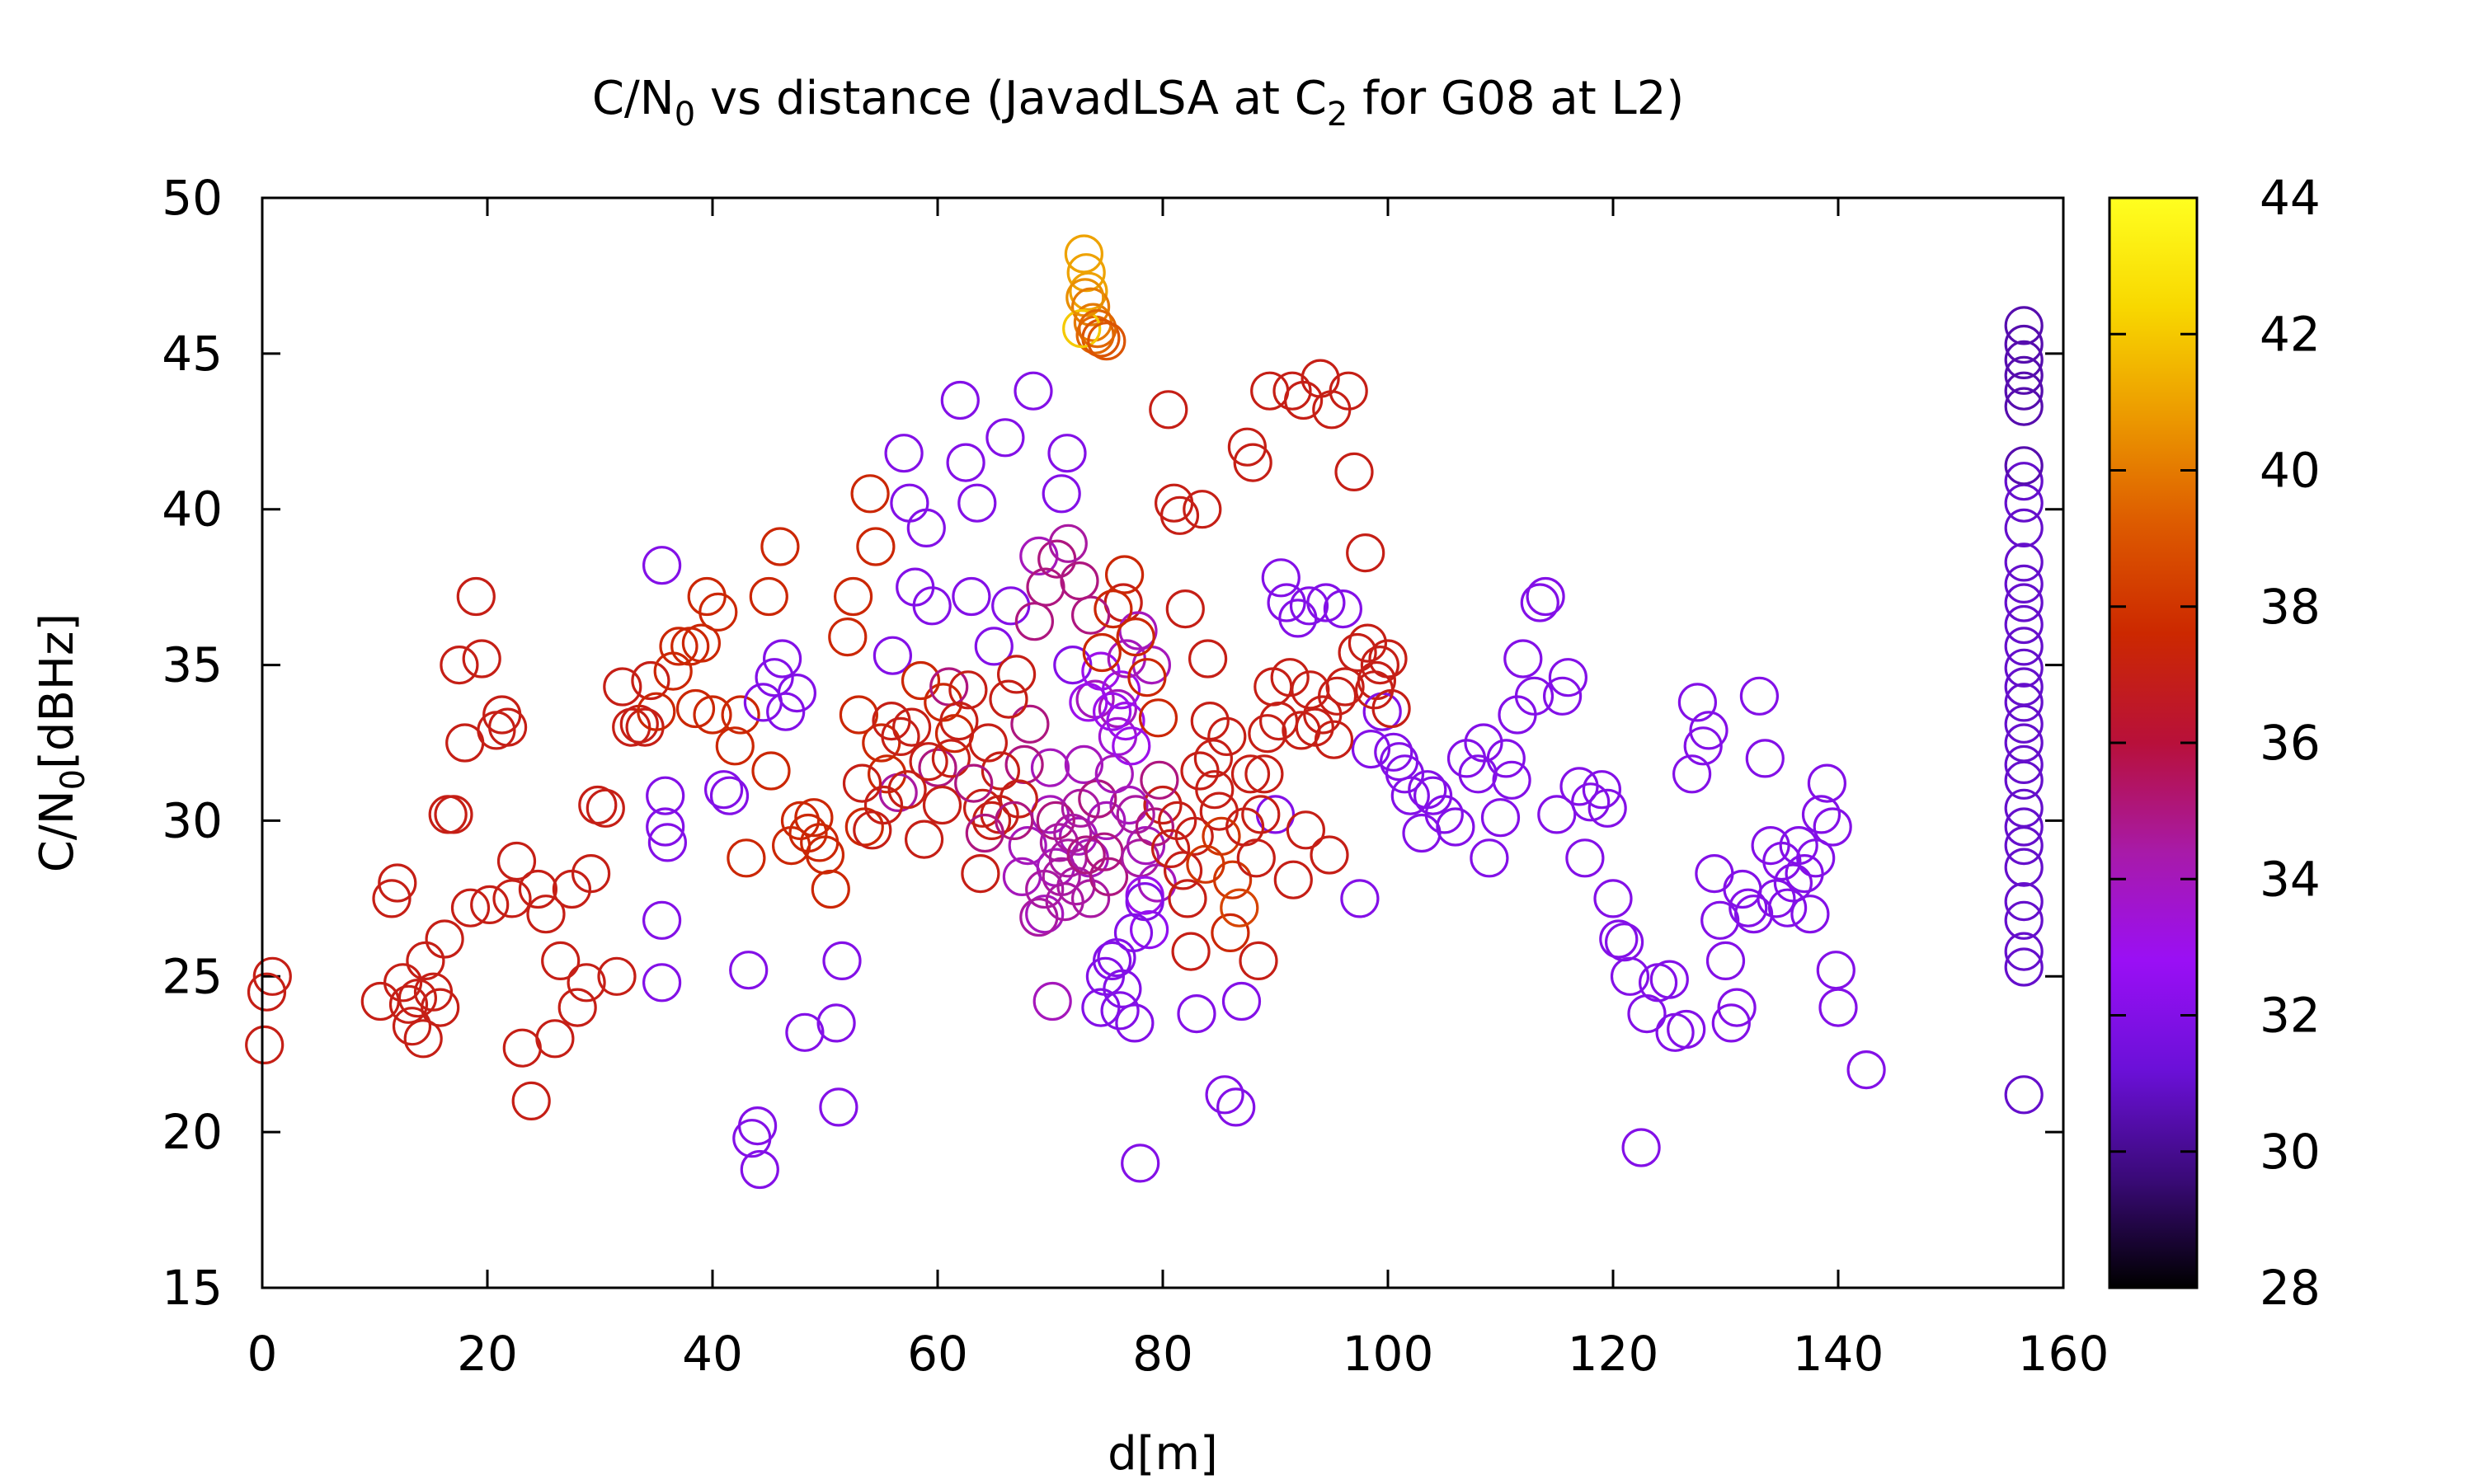 The width and height of the screenshot is (2474, 1484). What do you see at coordinates (2215, 743) in the screenshot?
I see `colorbar-ticks: 28 30 32 34 36 38 40 42 44` at bounding box center [2215, 743].